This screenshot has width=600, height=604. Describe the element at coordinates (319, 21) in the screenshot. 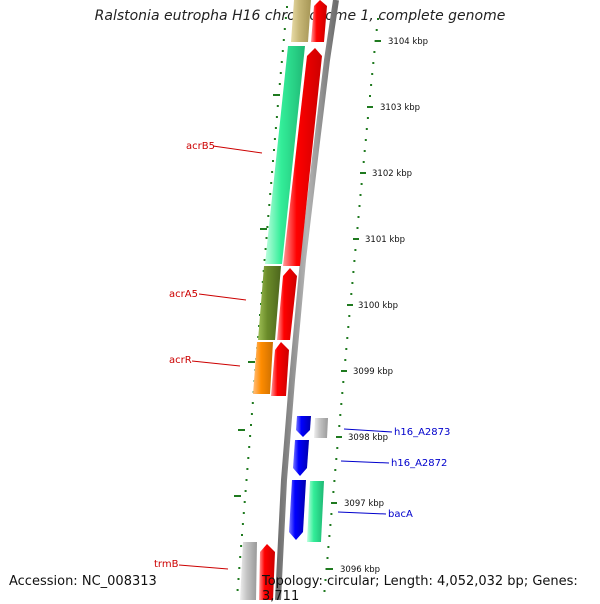

I see `cds-red-top` at that location.